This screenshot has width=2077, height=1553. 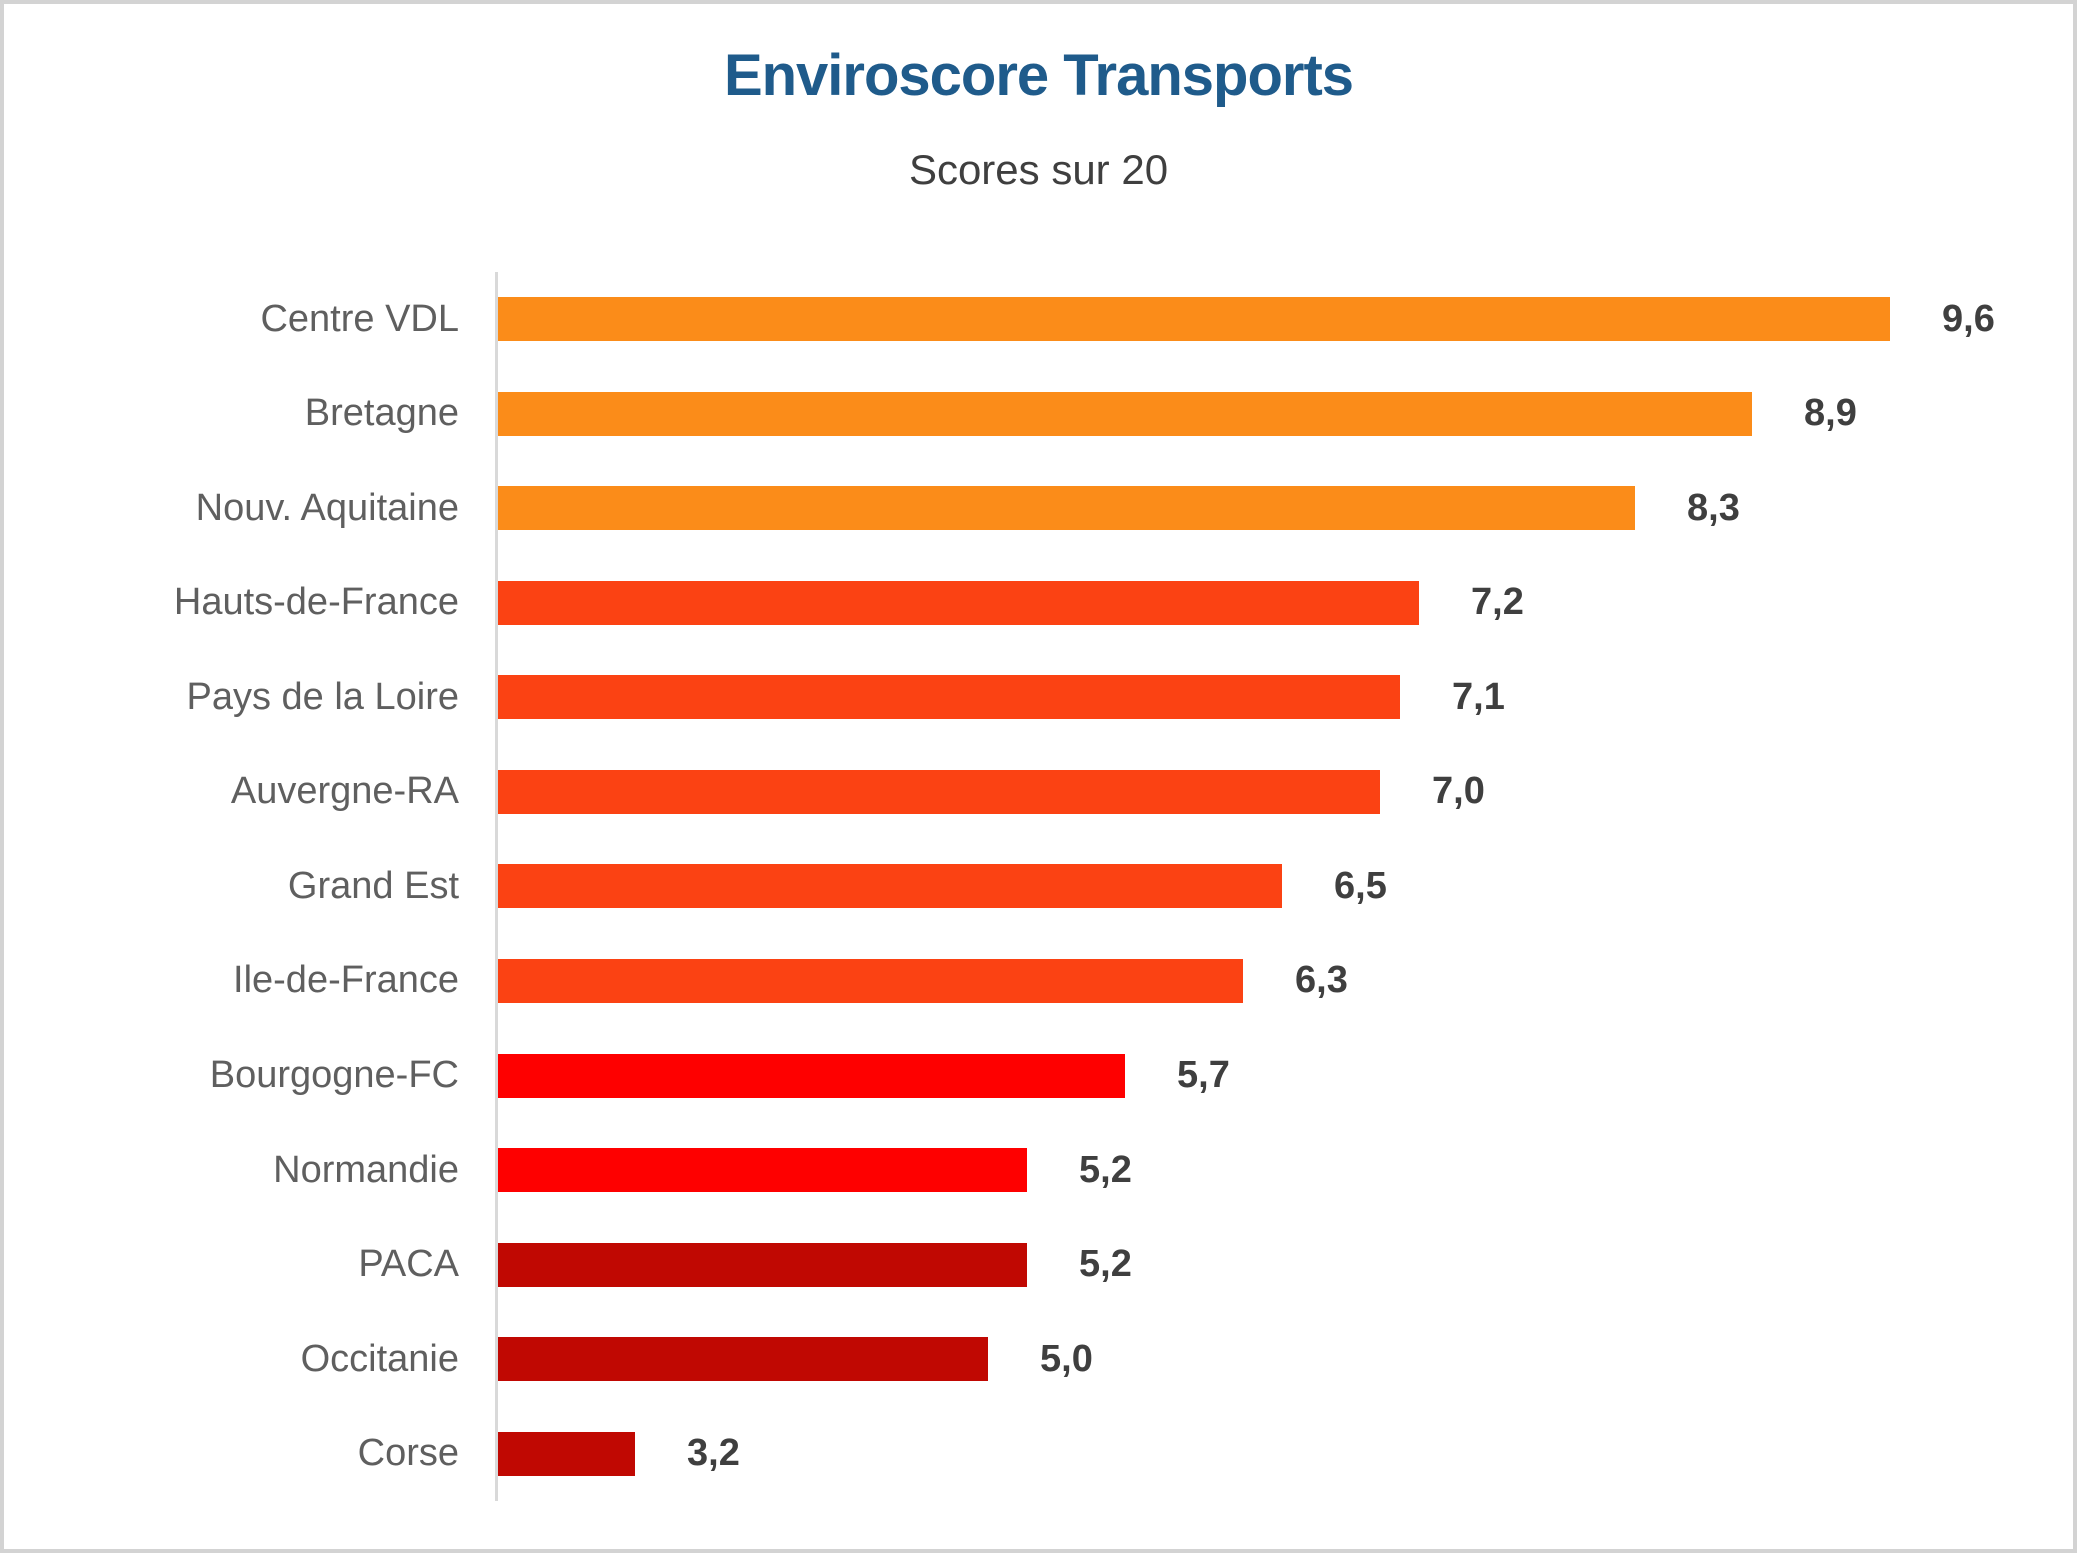 I want to click on bar-track: 5,0, so click(x=1282, y=1359).